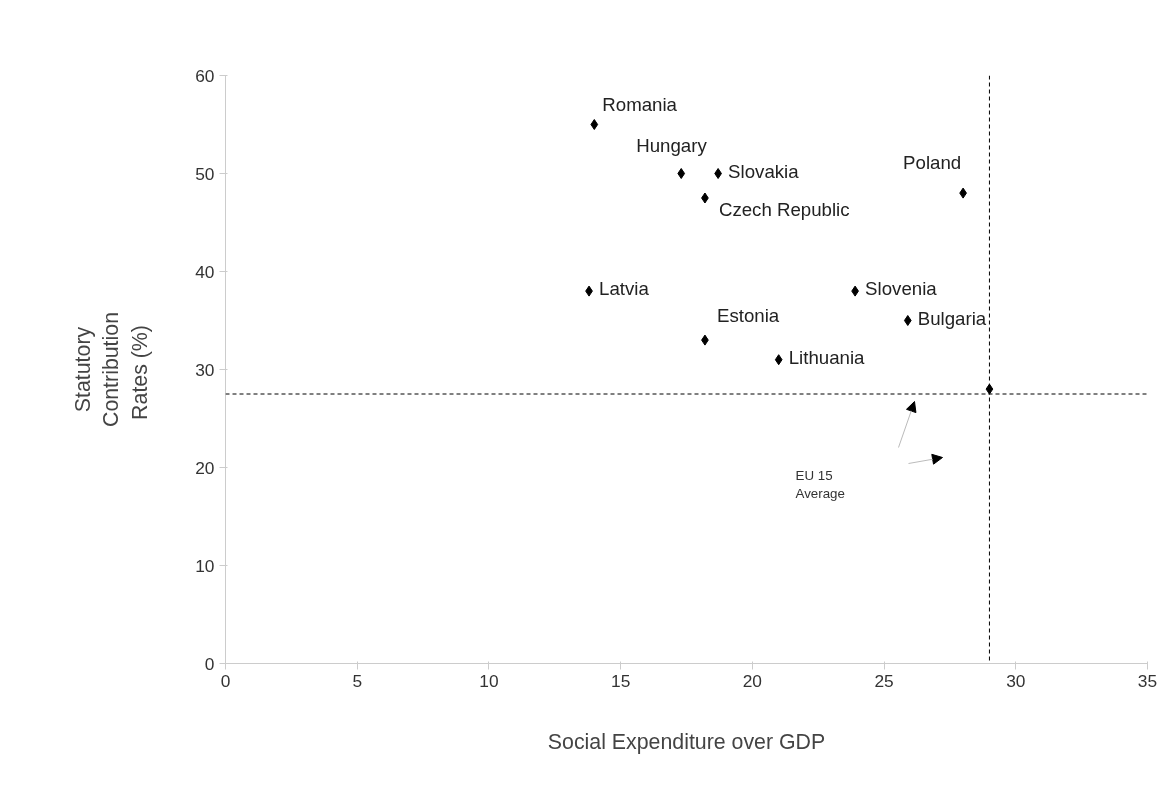  What do you see at coordinates (205, 467) in the screenshot?
I see `y-tick-label: 20` at bounding box center [205, 467].